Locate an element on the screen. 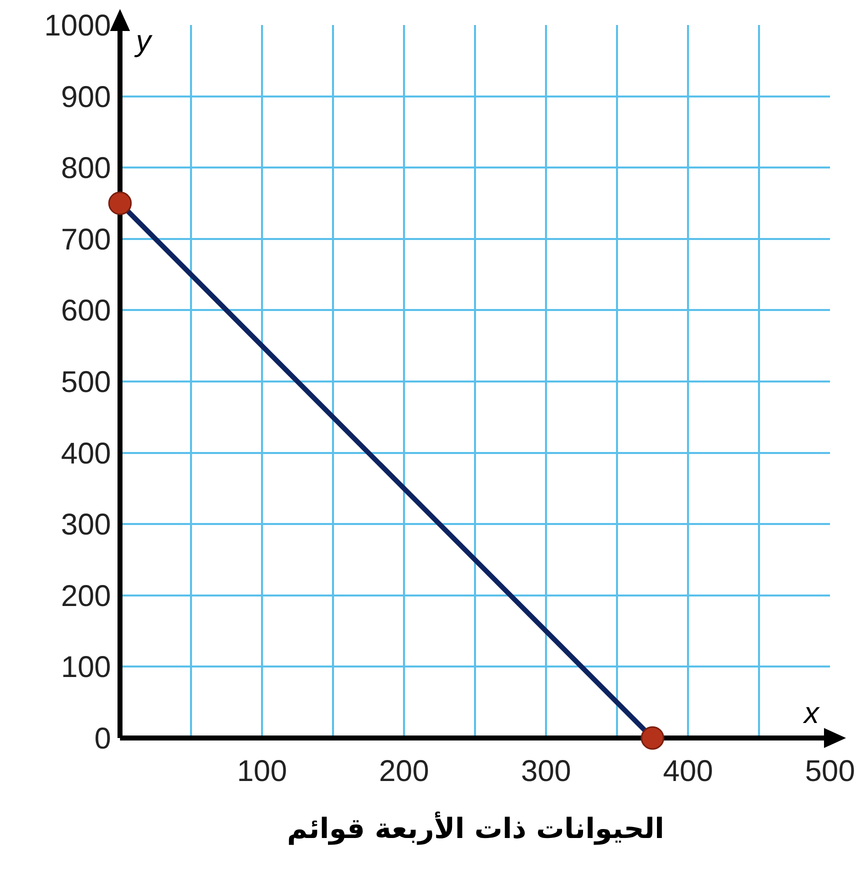 The width and height of the screenshot is (861, 882). y-tick-label: 200 is located at coordinates (85, 596).